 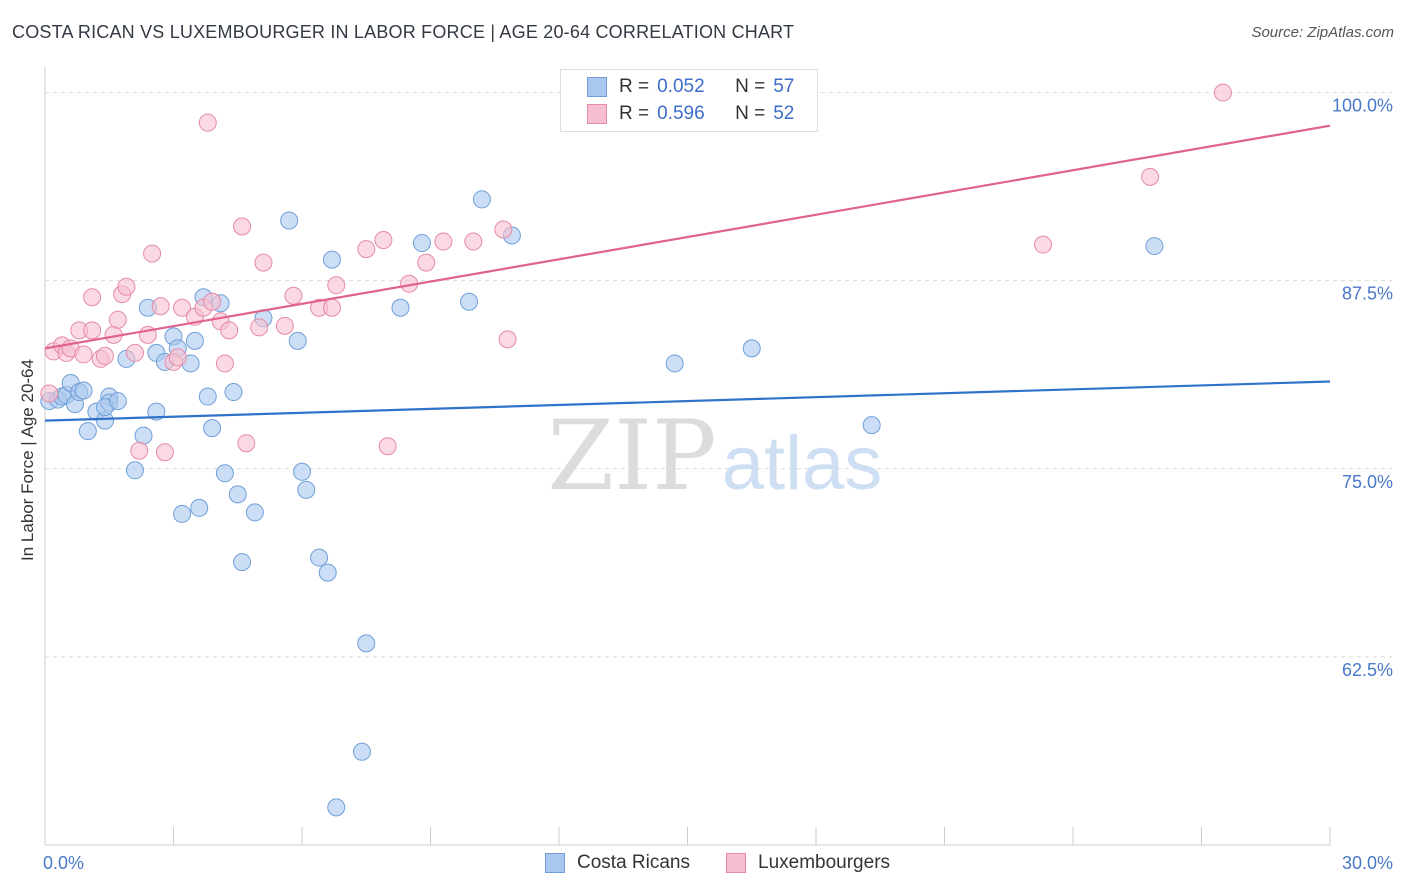 What do you see at coordinates (1367, 482) in the screenshot?
I see `y-tick-label: 75.0%` at bounding box center [1367, 482].